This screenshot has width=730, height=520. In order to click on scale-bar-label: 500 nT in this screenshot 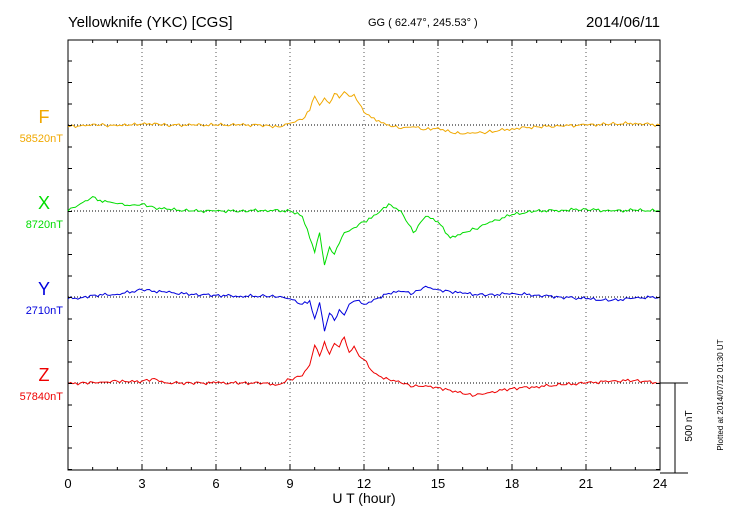, I will do `click(689, 425)`.